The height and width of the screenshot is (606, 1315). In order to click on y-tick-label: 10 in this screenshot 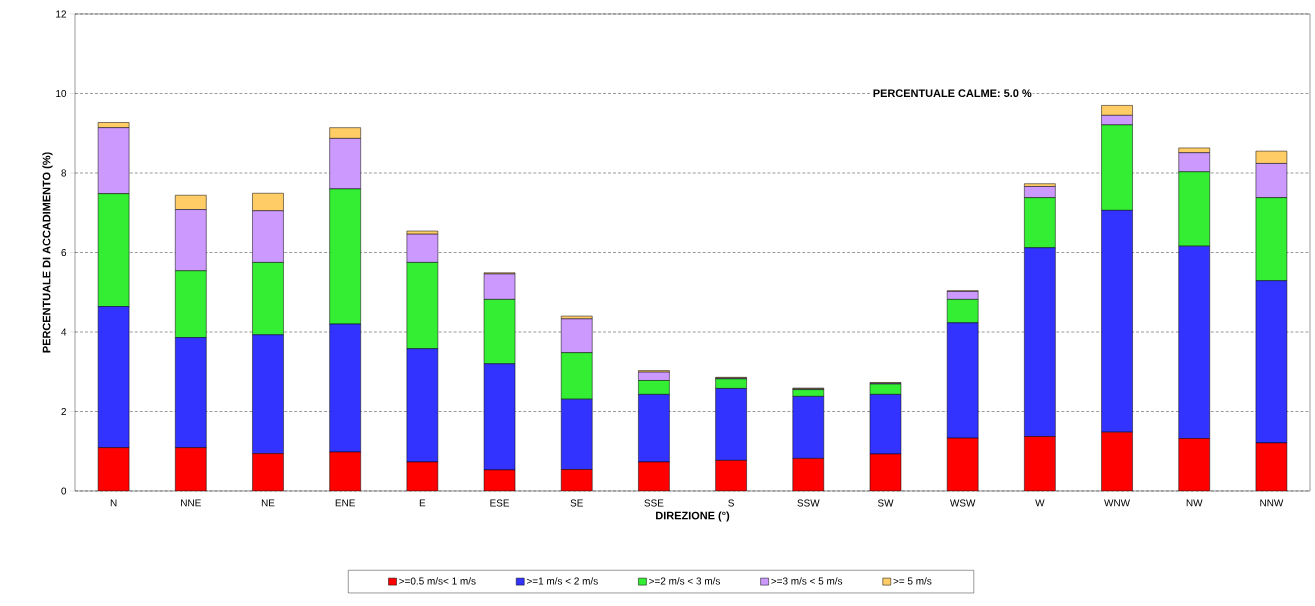, I will do `click(61, 93)`.